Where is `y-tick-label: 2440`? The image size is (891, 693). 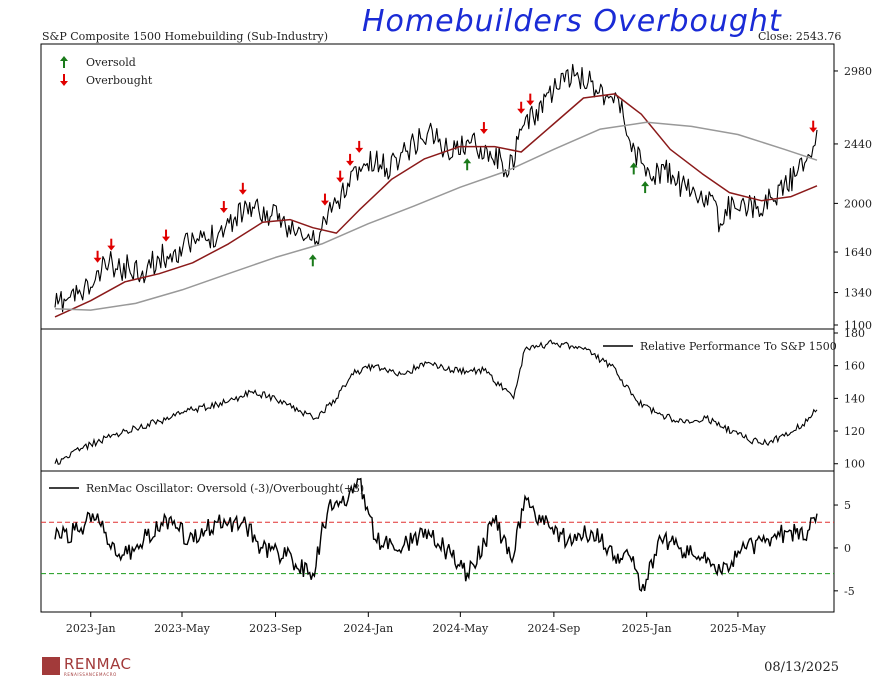
y-tick-label: 2440 is located at coordinates (858, 144).